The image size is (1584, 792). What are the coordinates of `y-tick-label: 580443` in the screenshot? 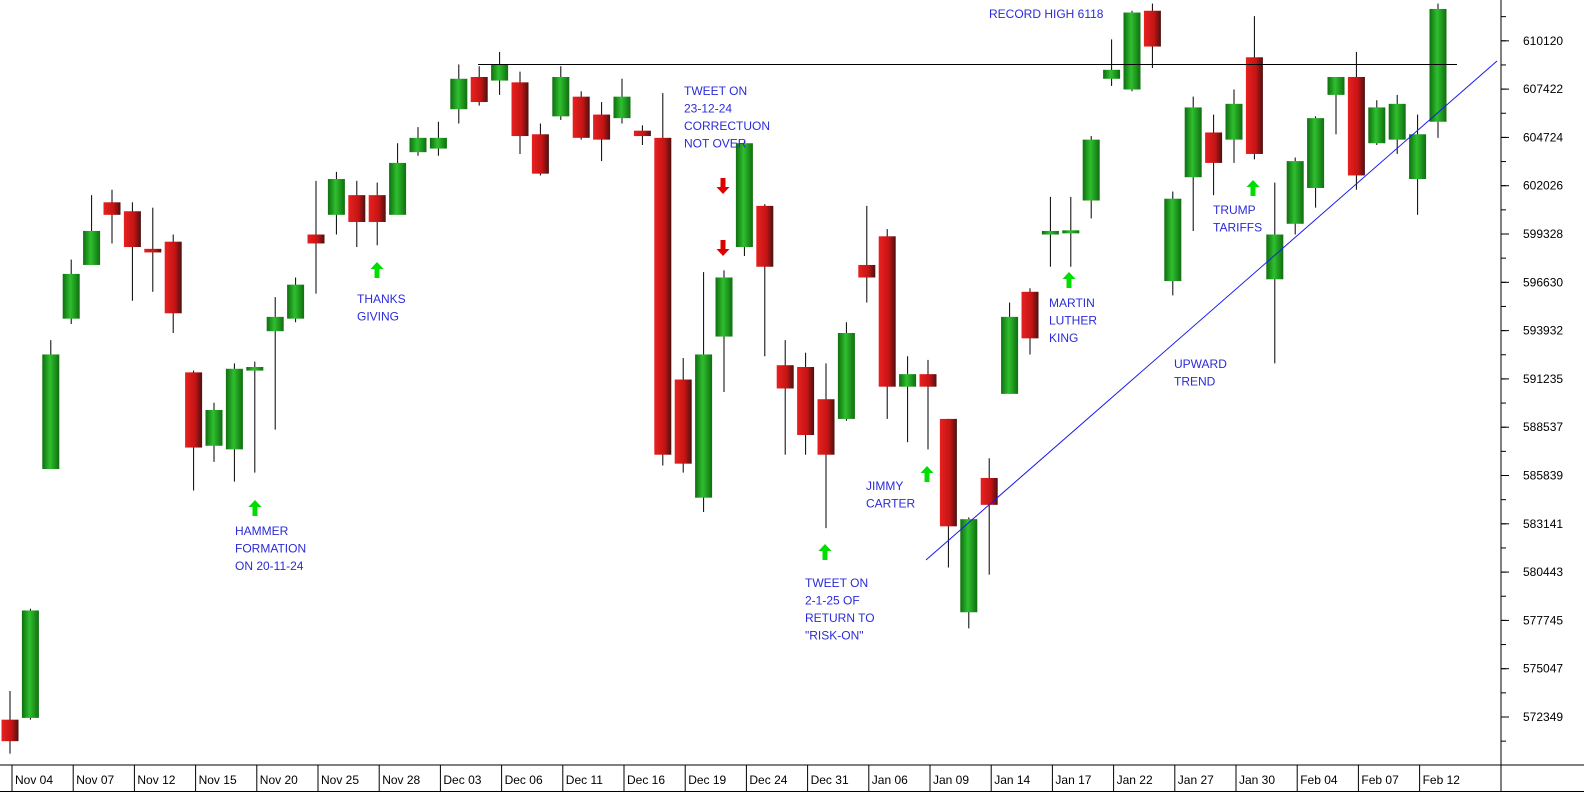 It's located at (1543, 572).